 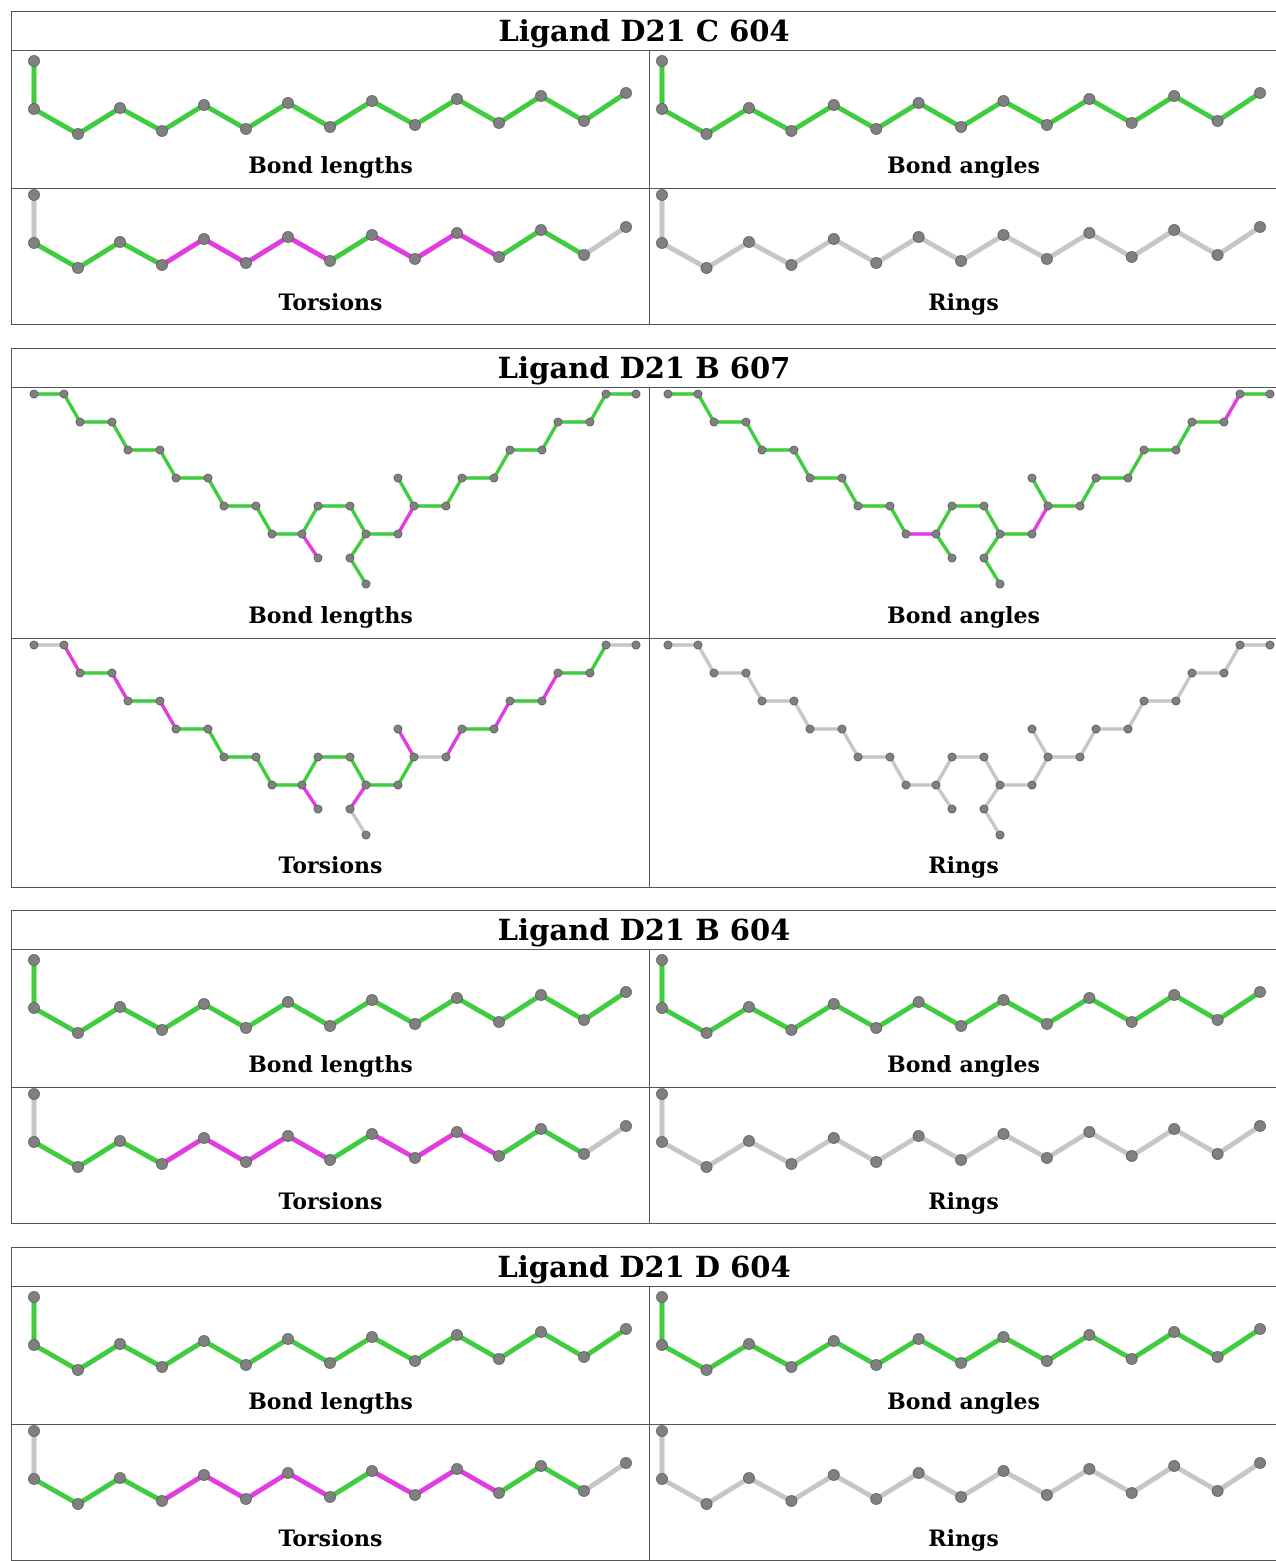 I want to click on panel-bond-lengths: Bond lengths, so click(x=330, y=1018).